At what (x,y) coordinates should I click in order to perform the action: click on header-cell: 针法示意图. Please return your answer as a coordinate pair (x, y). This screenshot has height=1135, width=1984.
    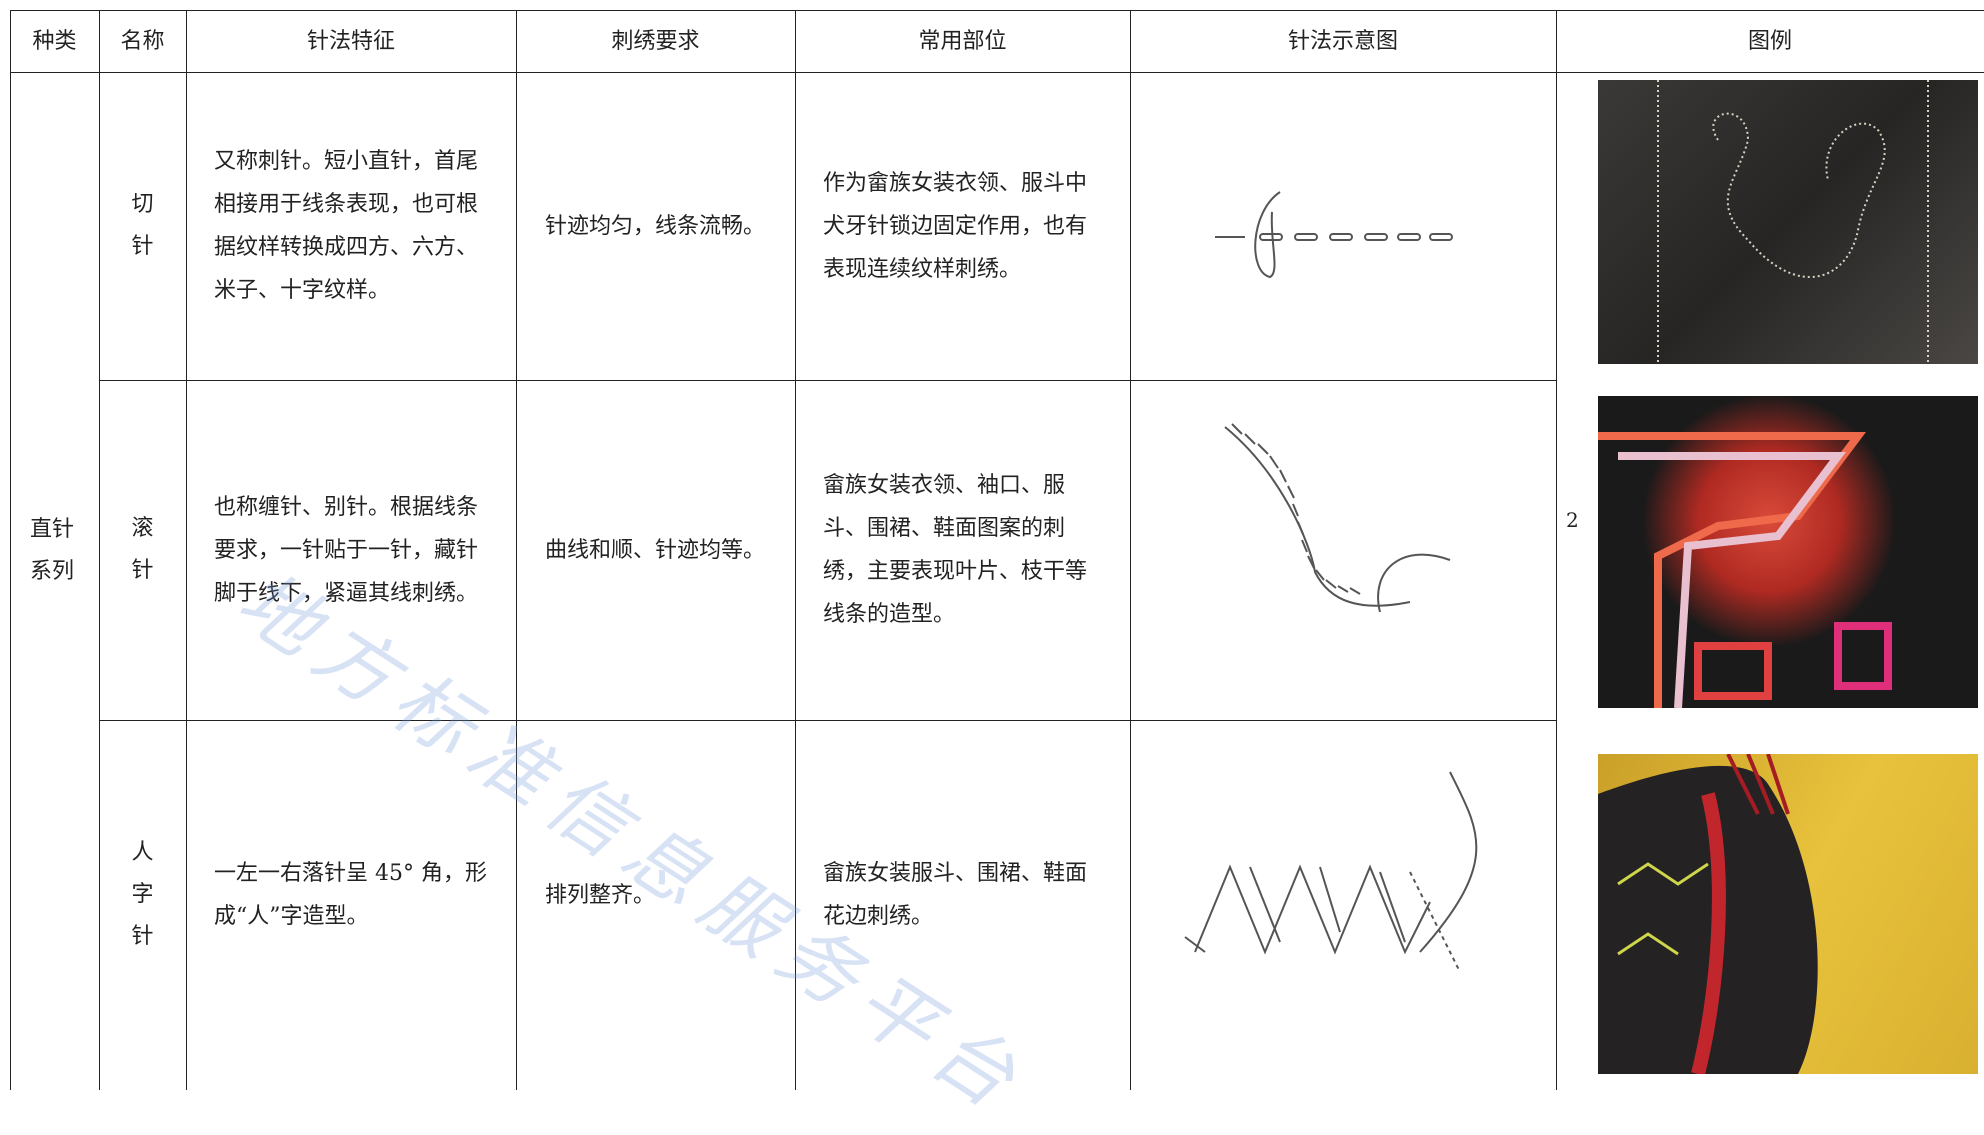
    Looking at the image, I should click on (1342, 41).